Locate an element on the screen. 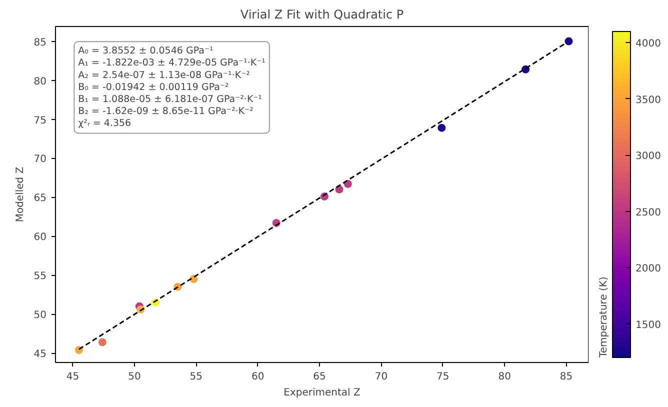 The width and height of the screenshot is (668, 407). x-tick-label: 70 is located at coordinates (381, 377).